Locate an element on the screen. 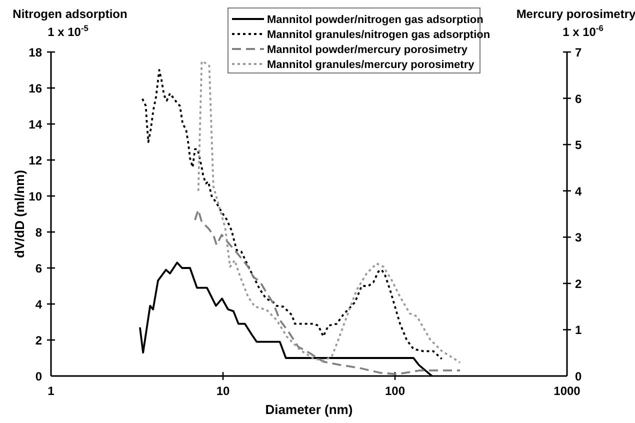 The width and height of the screenshot is (635, 423). y2-tick-label: 4 is located at coordinates (578, 191).